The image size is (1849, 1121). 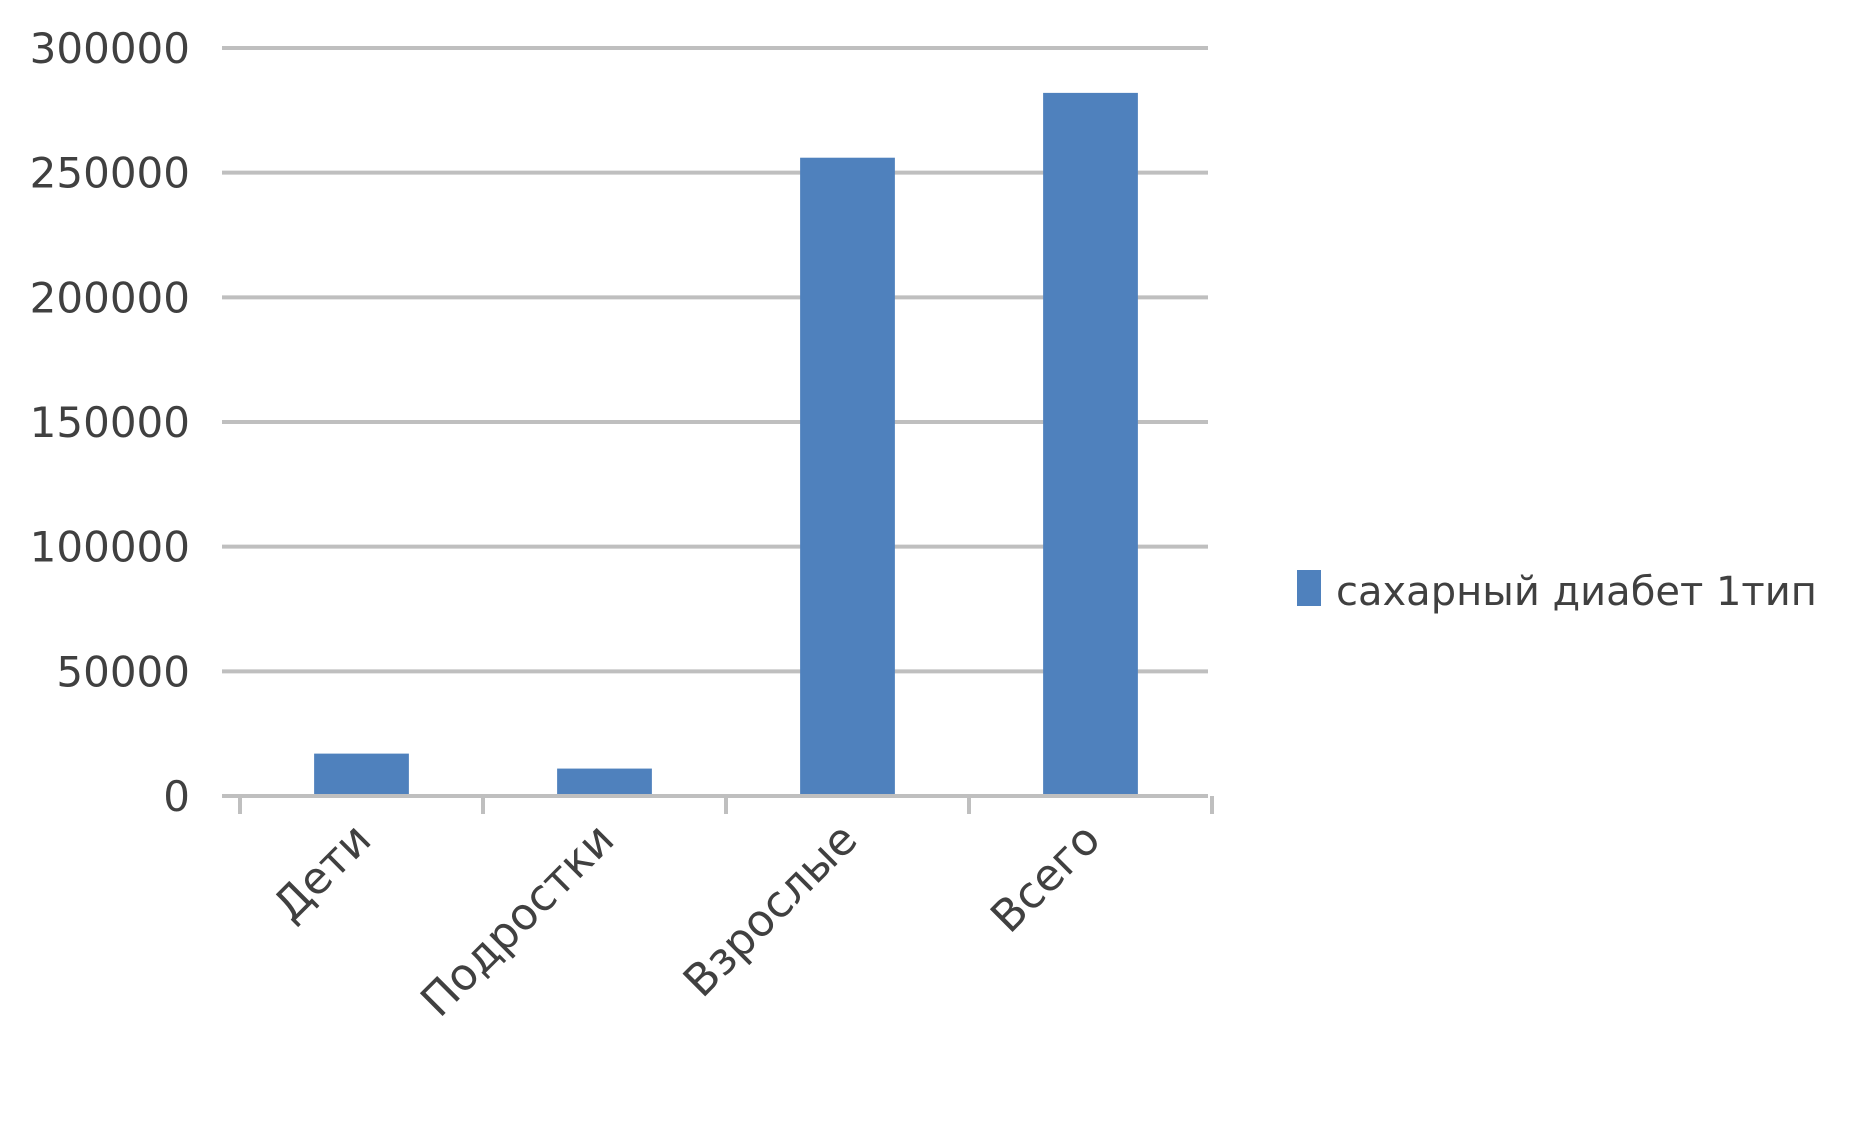 I want to click on legend: сахарный диабет 1тип, so click(x=1557, y=592).